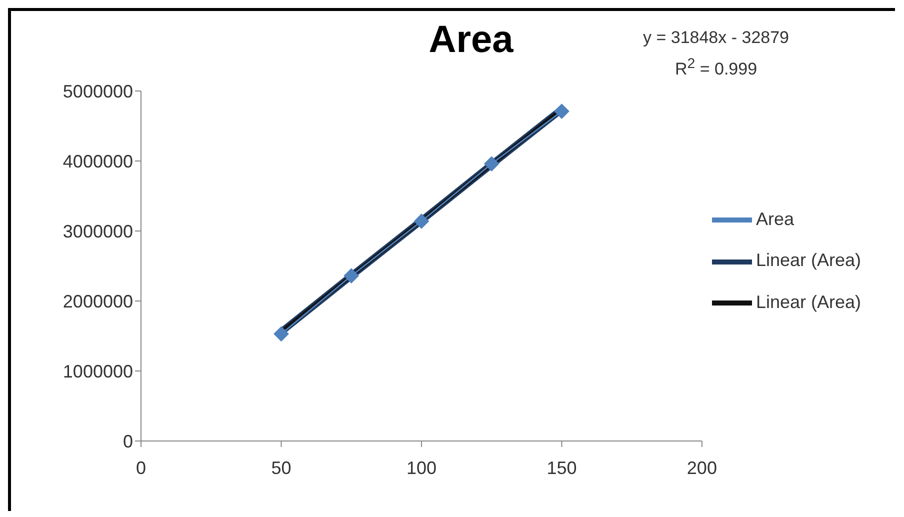  I want to click on x-tick-label: 150, so click(561, 468).